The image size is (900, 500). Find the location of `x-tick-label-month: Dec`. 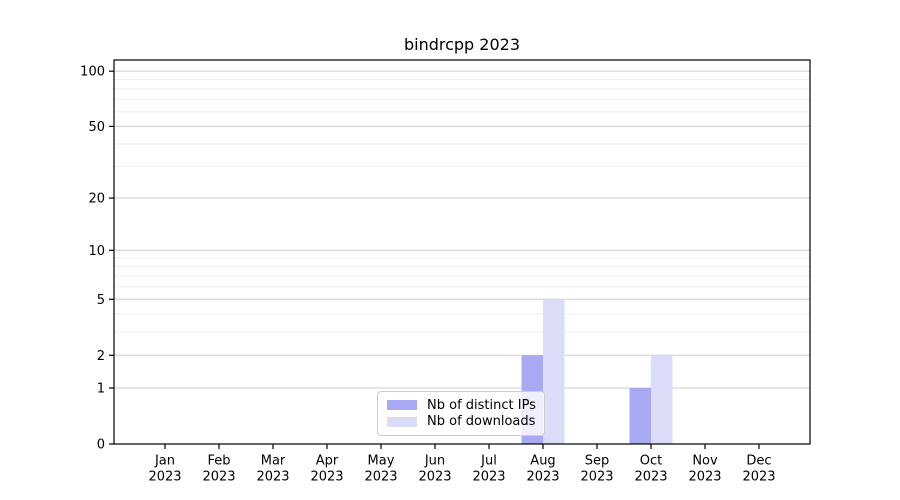

x-tick-label-month: Dec is located at coordinates (758, 461).